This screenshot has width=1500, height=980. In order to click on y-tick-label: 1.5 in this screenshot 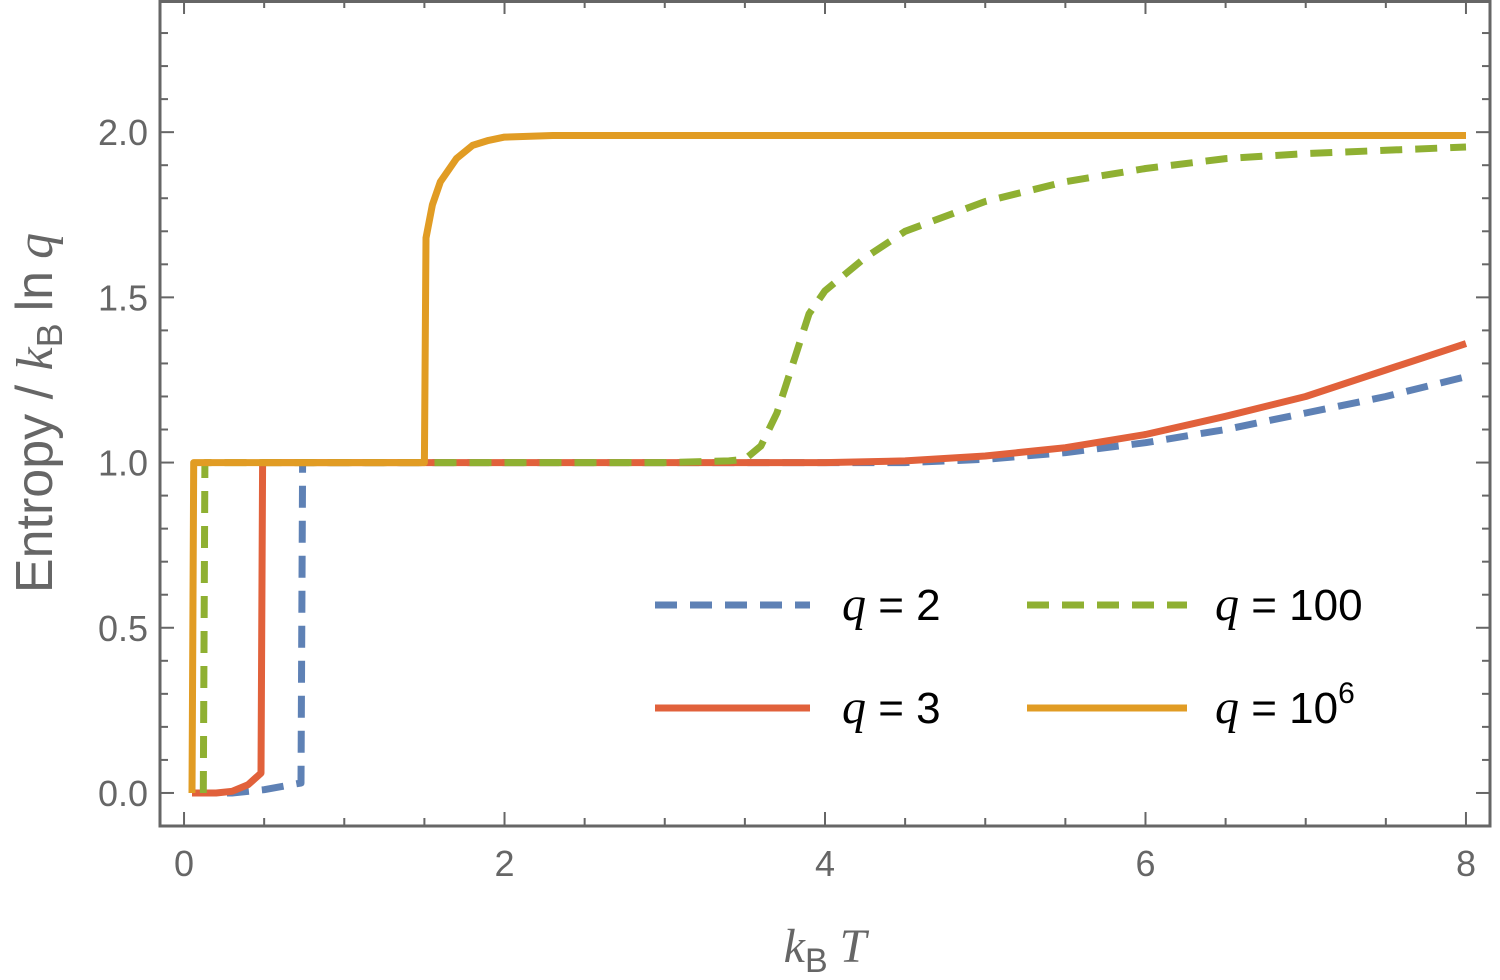, I will do `click(123, 297)`.